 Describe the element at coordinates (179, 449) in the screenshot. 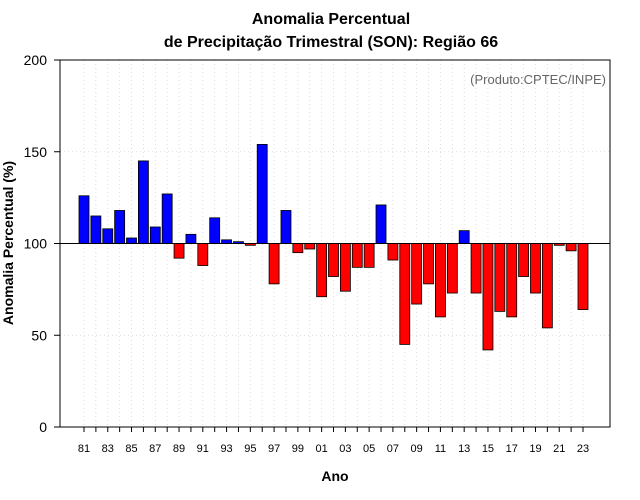

I see `x-tick-label: 89` at that location.